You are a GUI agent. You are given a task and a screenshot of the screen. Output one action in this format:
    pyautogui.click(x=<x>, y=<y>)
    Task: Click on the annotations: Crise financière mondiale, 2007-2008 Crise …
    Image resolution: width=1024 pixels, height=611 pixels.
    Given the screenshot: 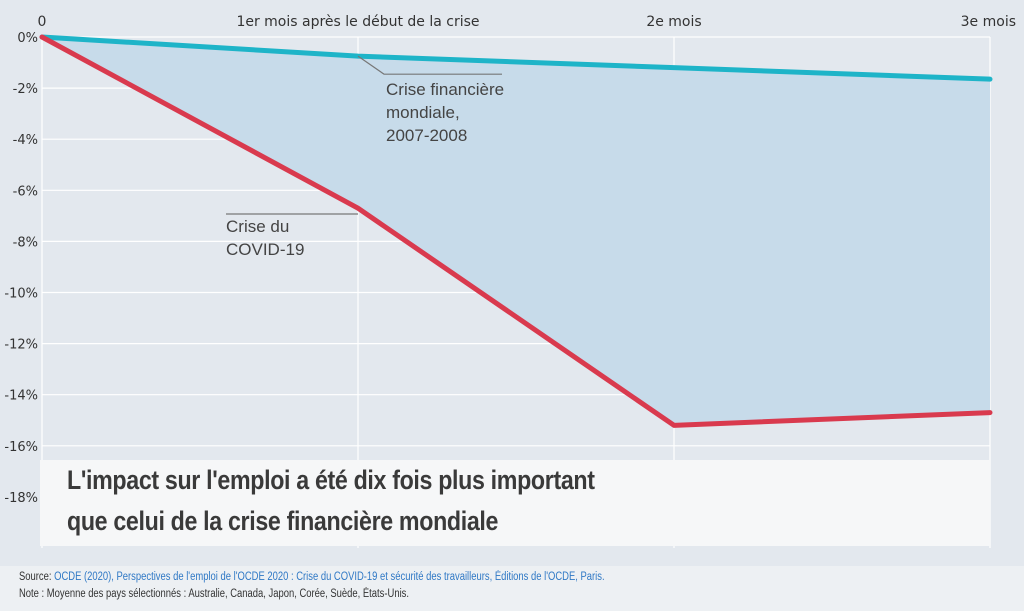 What is the action you would take?
    pyautogui.click(x=365, y=157)
    